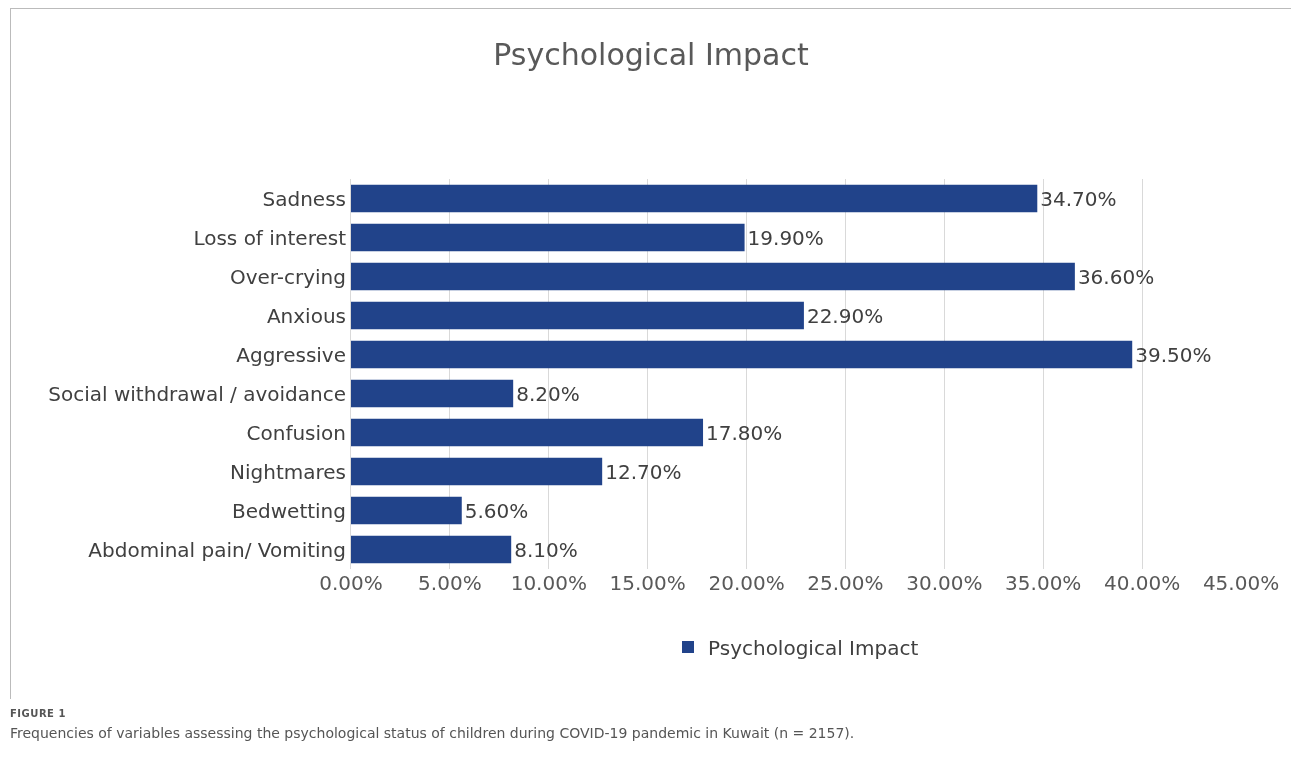 The width and height of the screenshot is (1292, 763). What do you see at coordinates (647, 583) in the screenshot?
I see `x-tick-label: 15.00%` at bounding box center [647, 583].